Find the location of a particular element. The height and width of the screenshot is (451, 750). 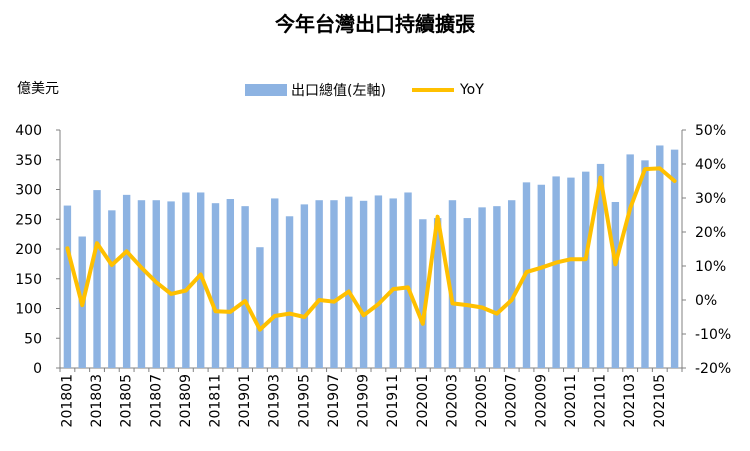

left-tick-label: 300 is located at coordinates (28, 191).